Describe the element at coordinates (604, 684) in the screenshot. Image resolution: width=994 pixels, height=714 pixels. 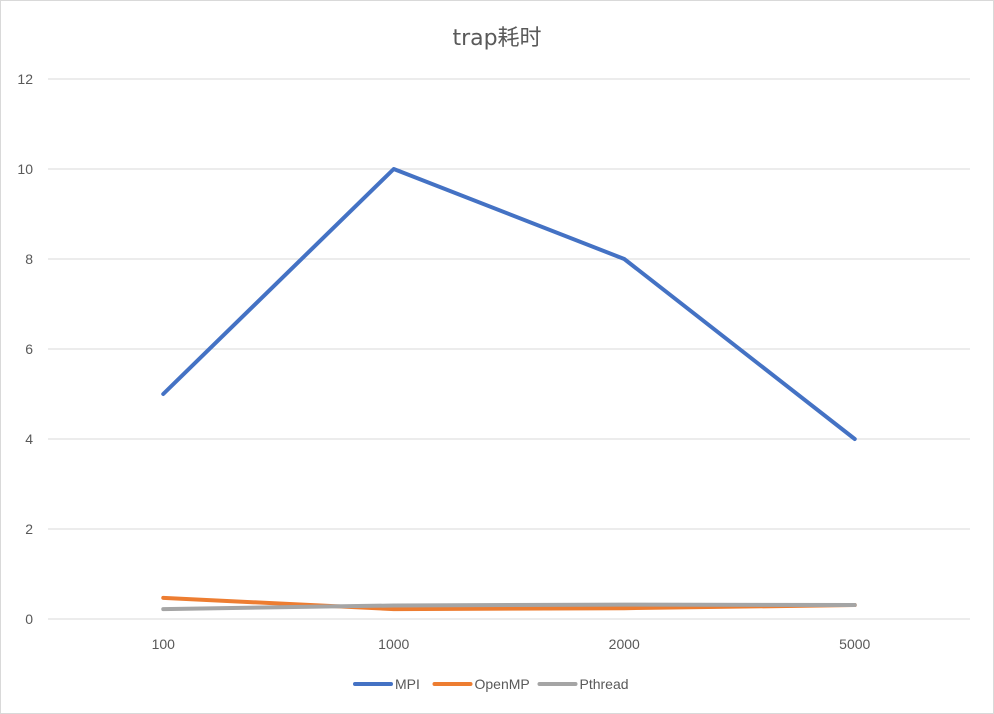
I see `legend-label-pthread: Pthread` at that location.